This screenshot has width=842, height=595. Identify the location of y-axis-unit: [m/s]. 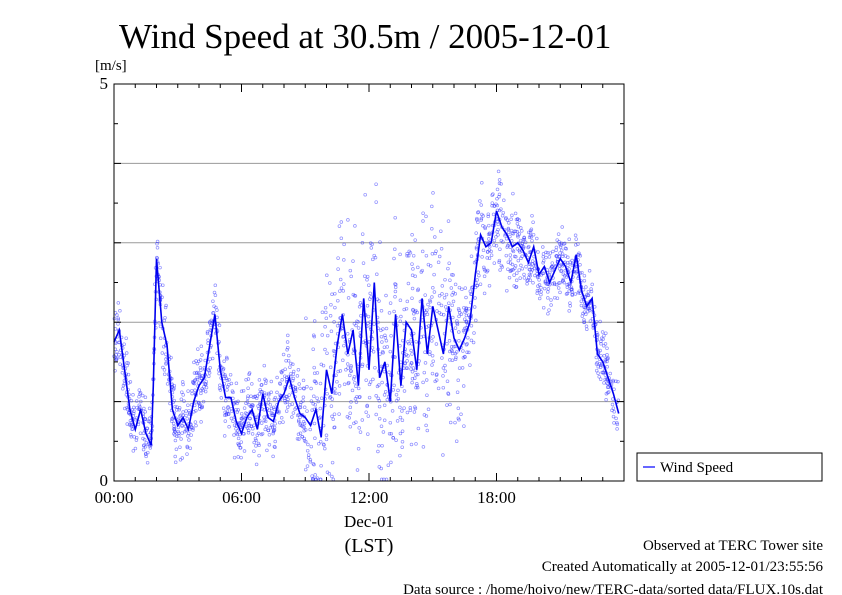
(111, 66).